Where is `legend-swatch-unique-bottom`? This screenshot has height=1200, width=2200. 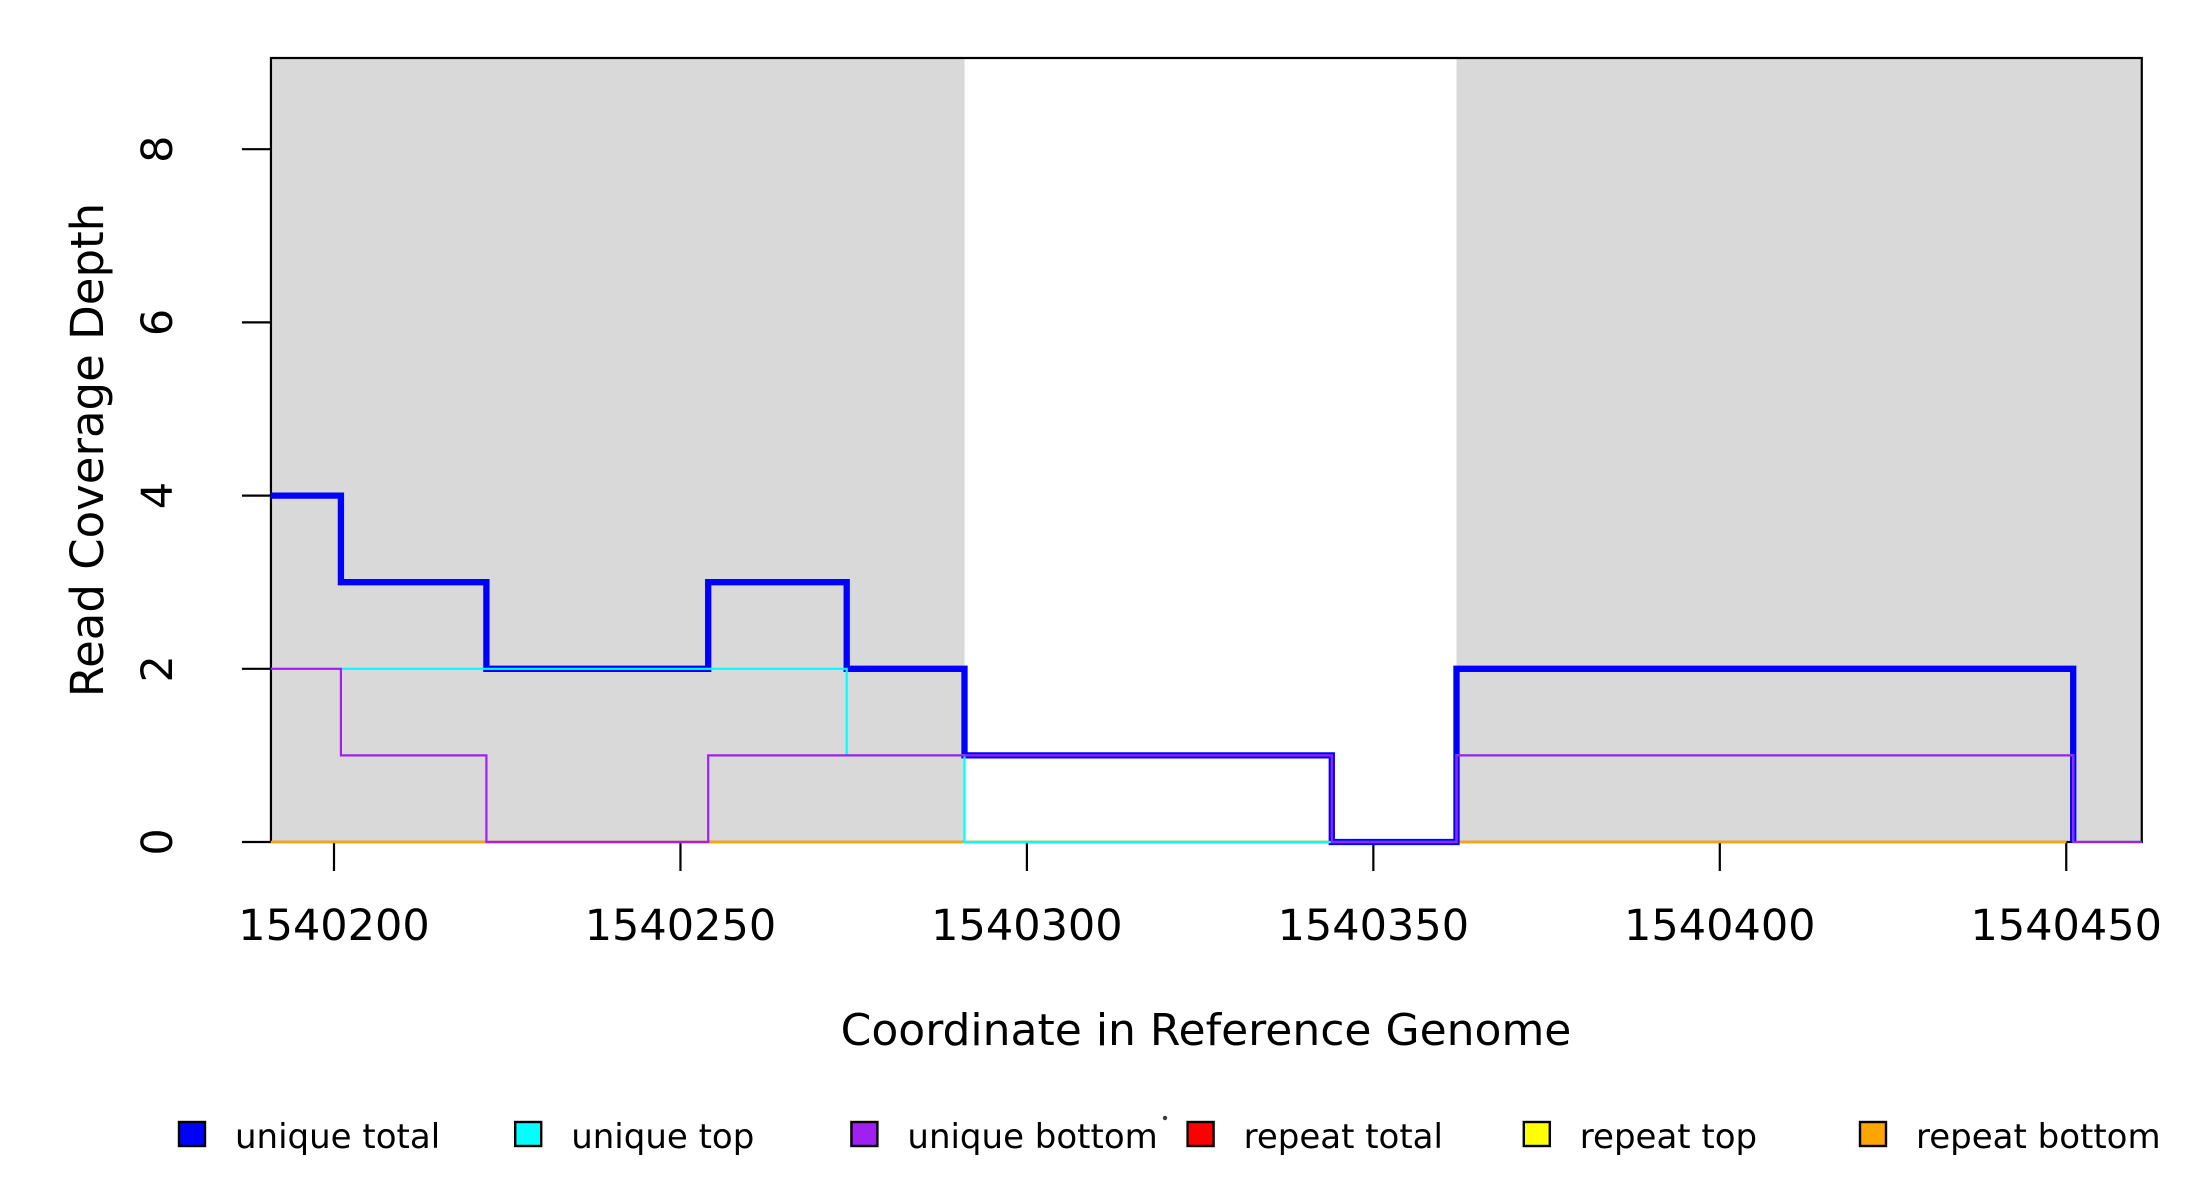
legend-swatch-unique-bottom is located at coordinates (864, 1134).